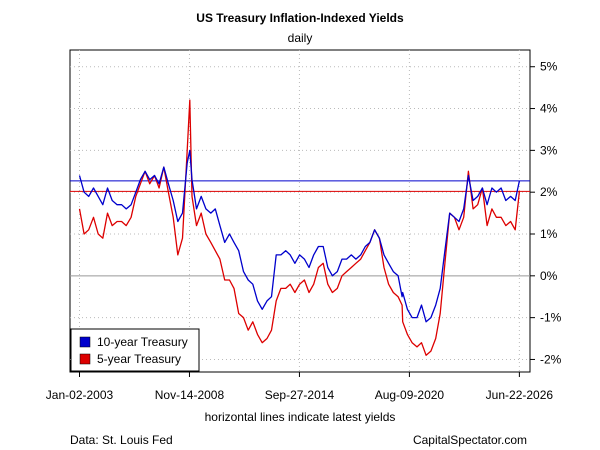 The image size is (600, 450). What do you see at coordinates (549, 276) in the screenshot?
I see `y-tick-label: 0%` at bounding box center [549, 276].